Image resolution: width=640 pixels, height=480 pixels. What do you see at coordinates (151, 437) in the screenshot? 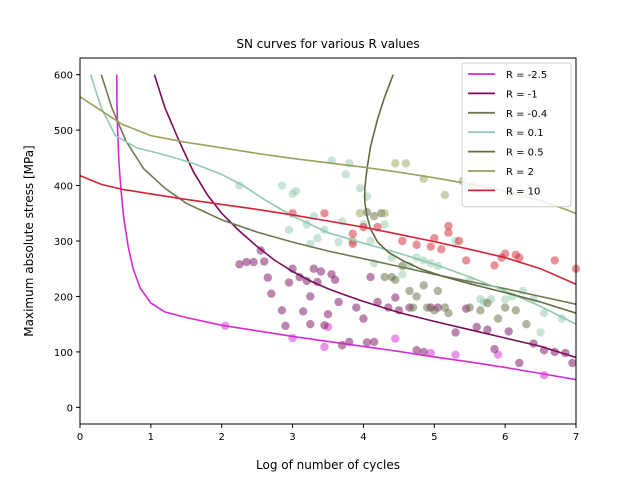
I see `x-tick-label: 1` at bounding box center [151, 437].